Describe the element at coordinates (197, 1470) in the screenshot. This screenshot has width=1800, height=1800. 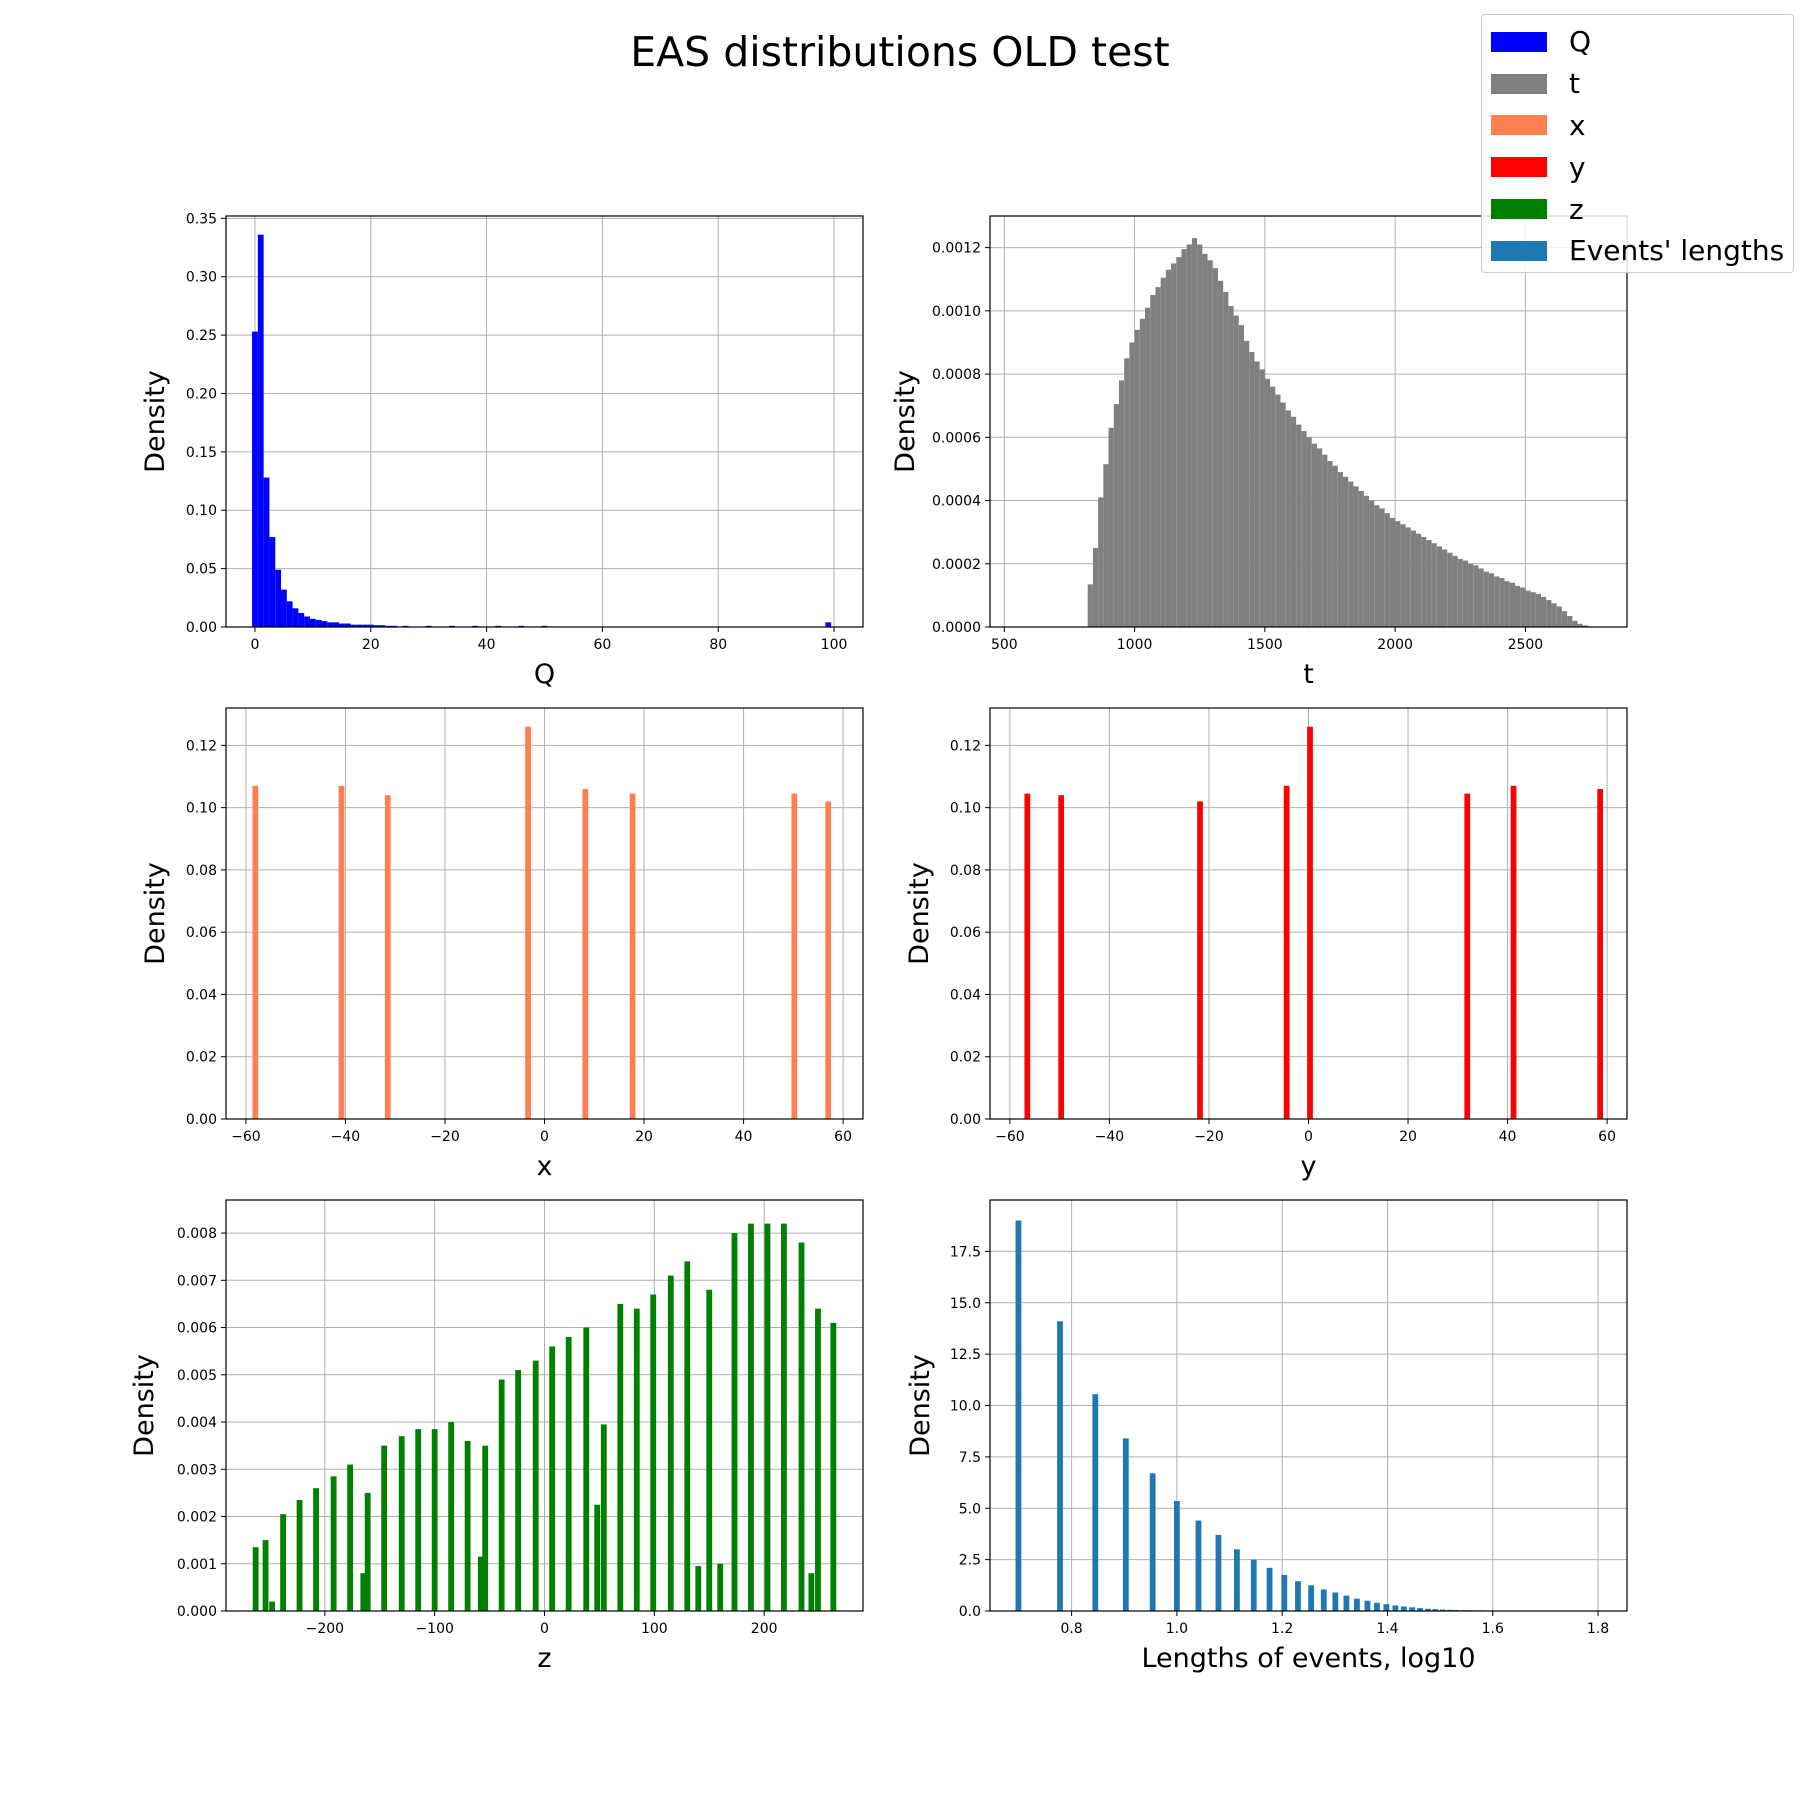
I see `y-tick-label: 0.003` at that location.